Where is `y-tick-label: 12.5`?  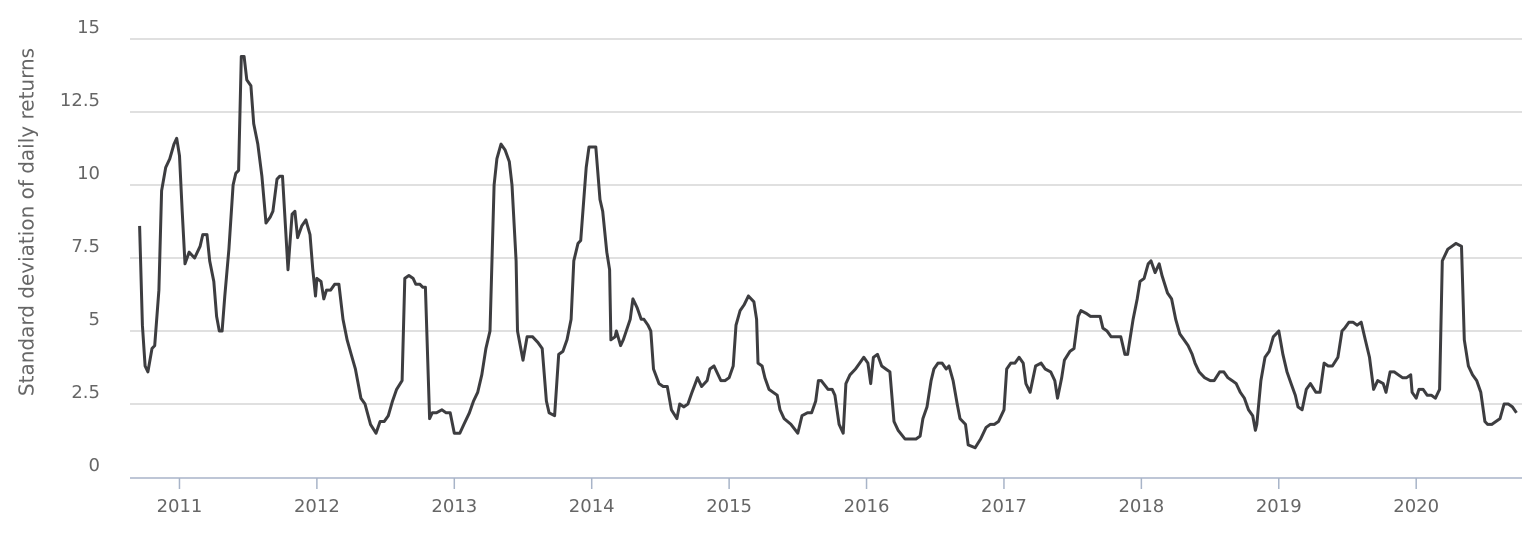 y-tick-label: 12.5 is located at coordinates (80, 100).